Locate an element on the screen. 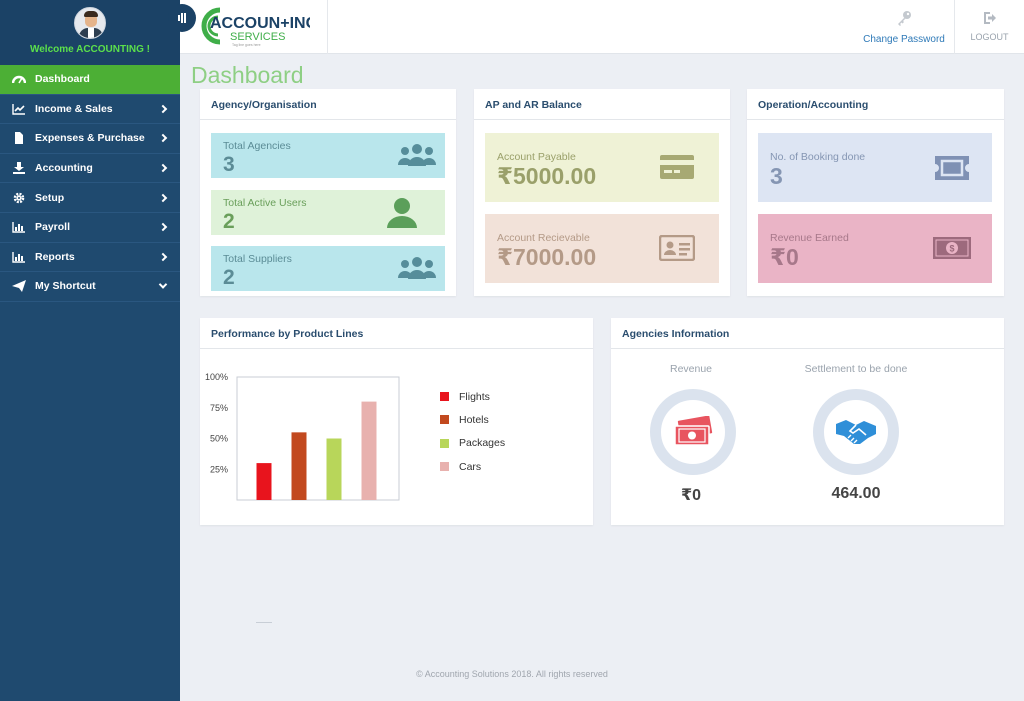 This screenshot has height=701, width=1024. tile-label: Revenue Earned is located at coordinates (809, 238).